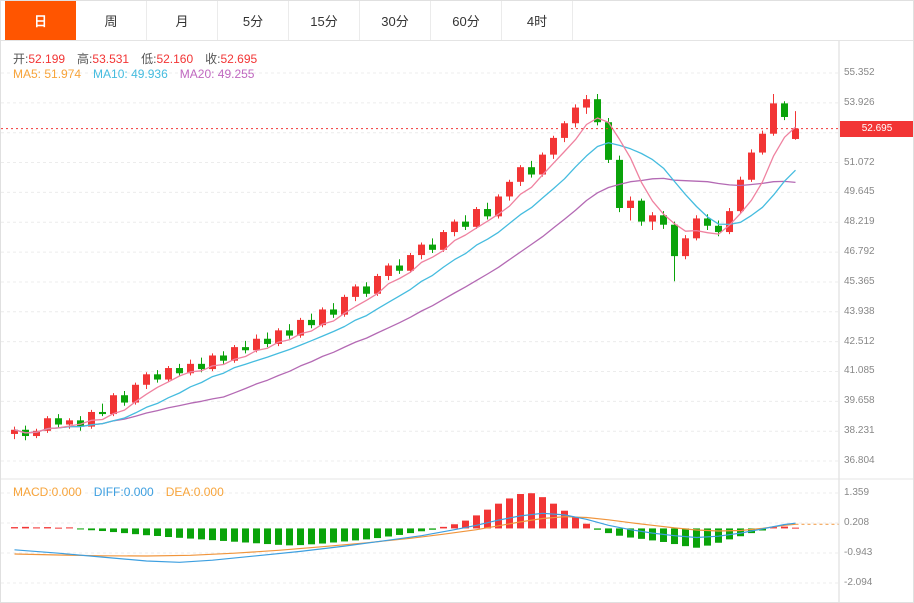  Describe the element at coordinates (859, 311) in the screenshot. I see `price-axis-label: 43.938` at that location.